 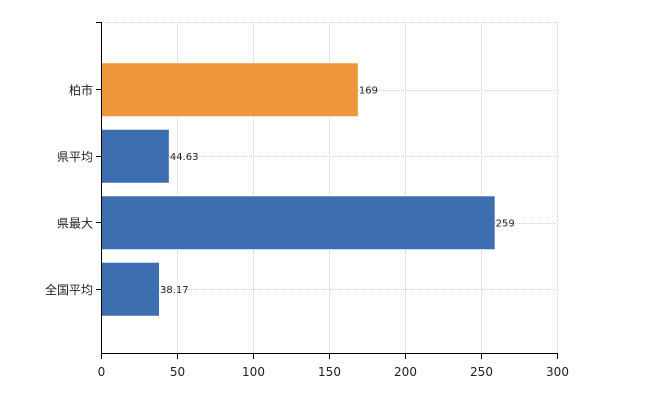 I want to click on x-tick-label: 100, so click(x=253, y=372).